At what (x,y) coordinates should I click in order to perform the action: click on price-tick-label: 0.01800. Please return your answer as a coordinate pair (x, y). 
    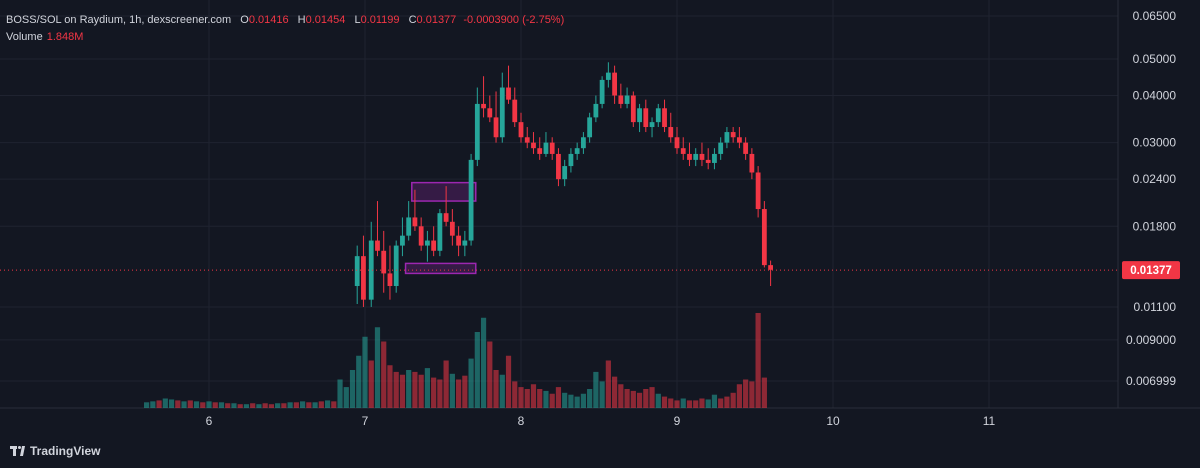
    Looking at the image, I should click on (1155, 226).